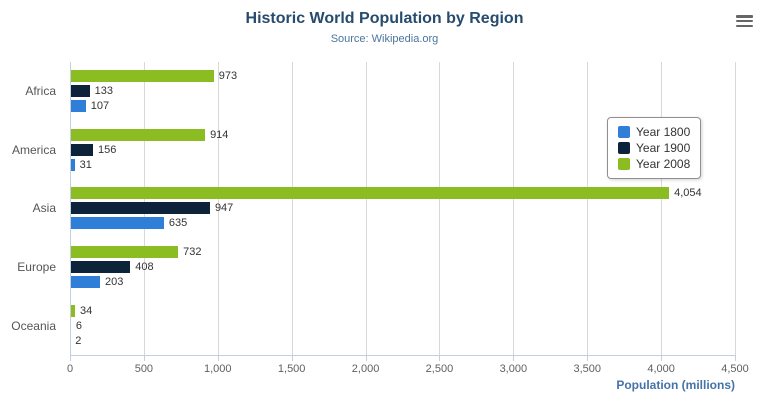 The width and height of the screenshot is (769, 416). I want to click on legend-item-year-2008: Year 2008, so click(654, 164).